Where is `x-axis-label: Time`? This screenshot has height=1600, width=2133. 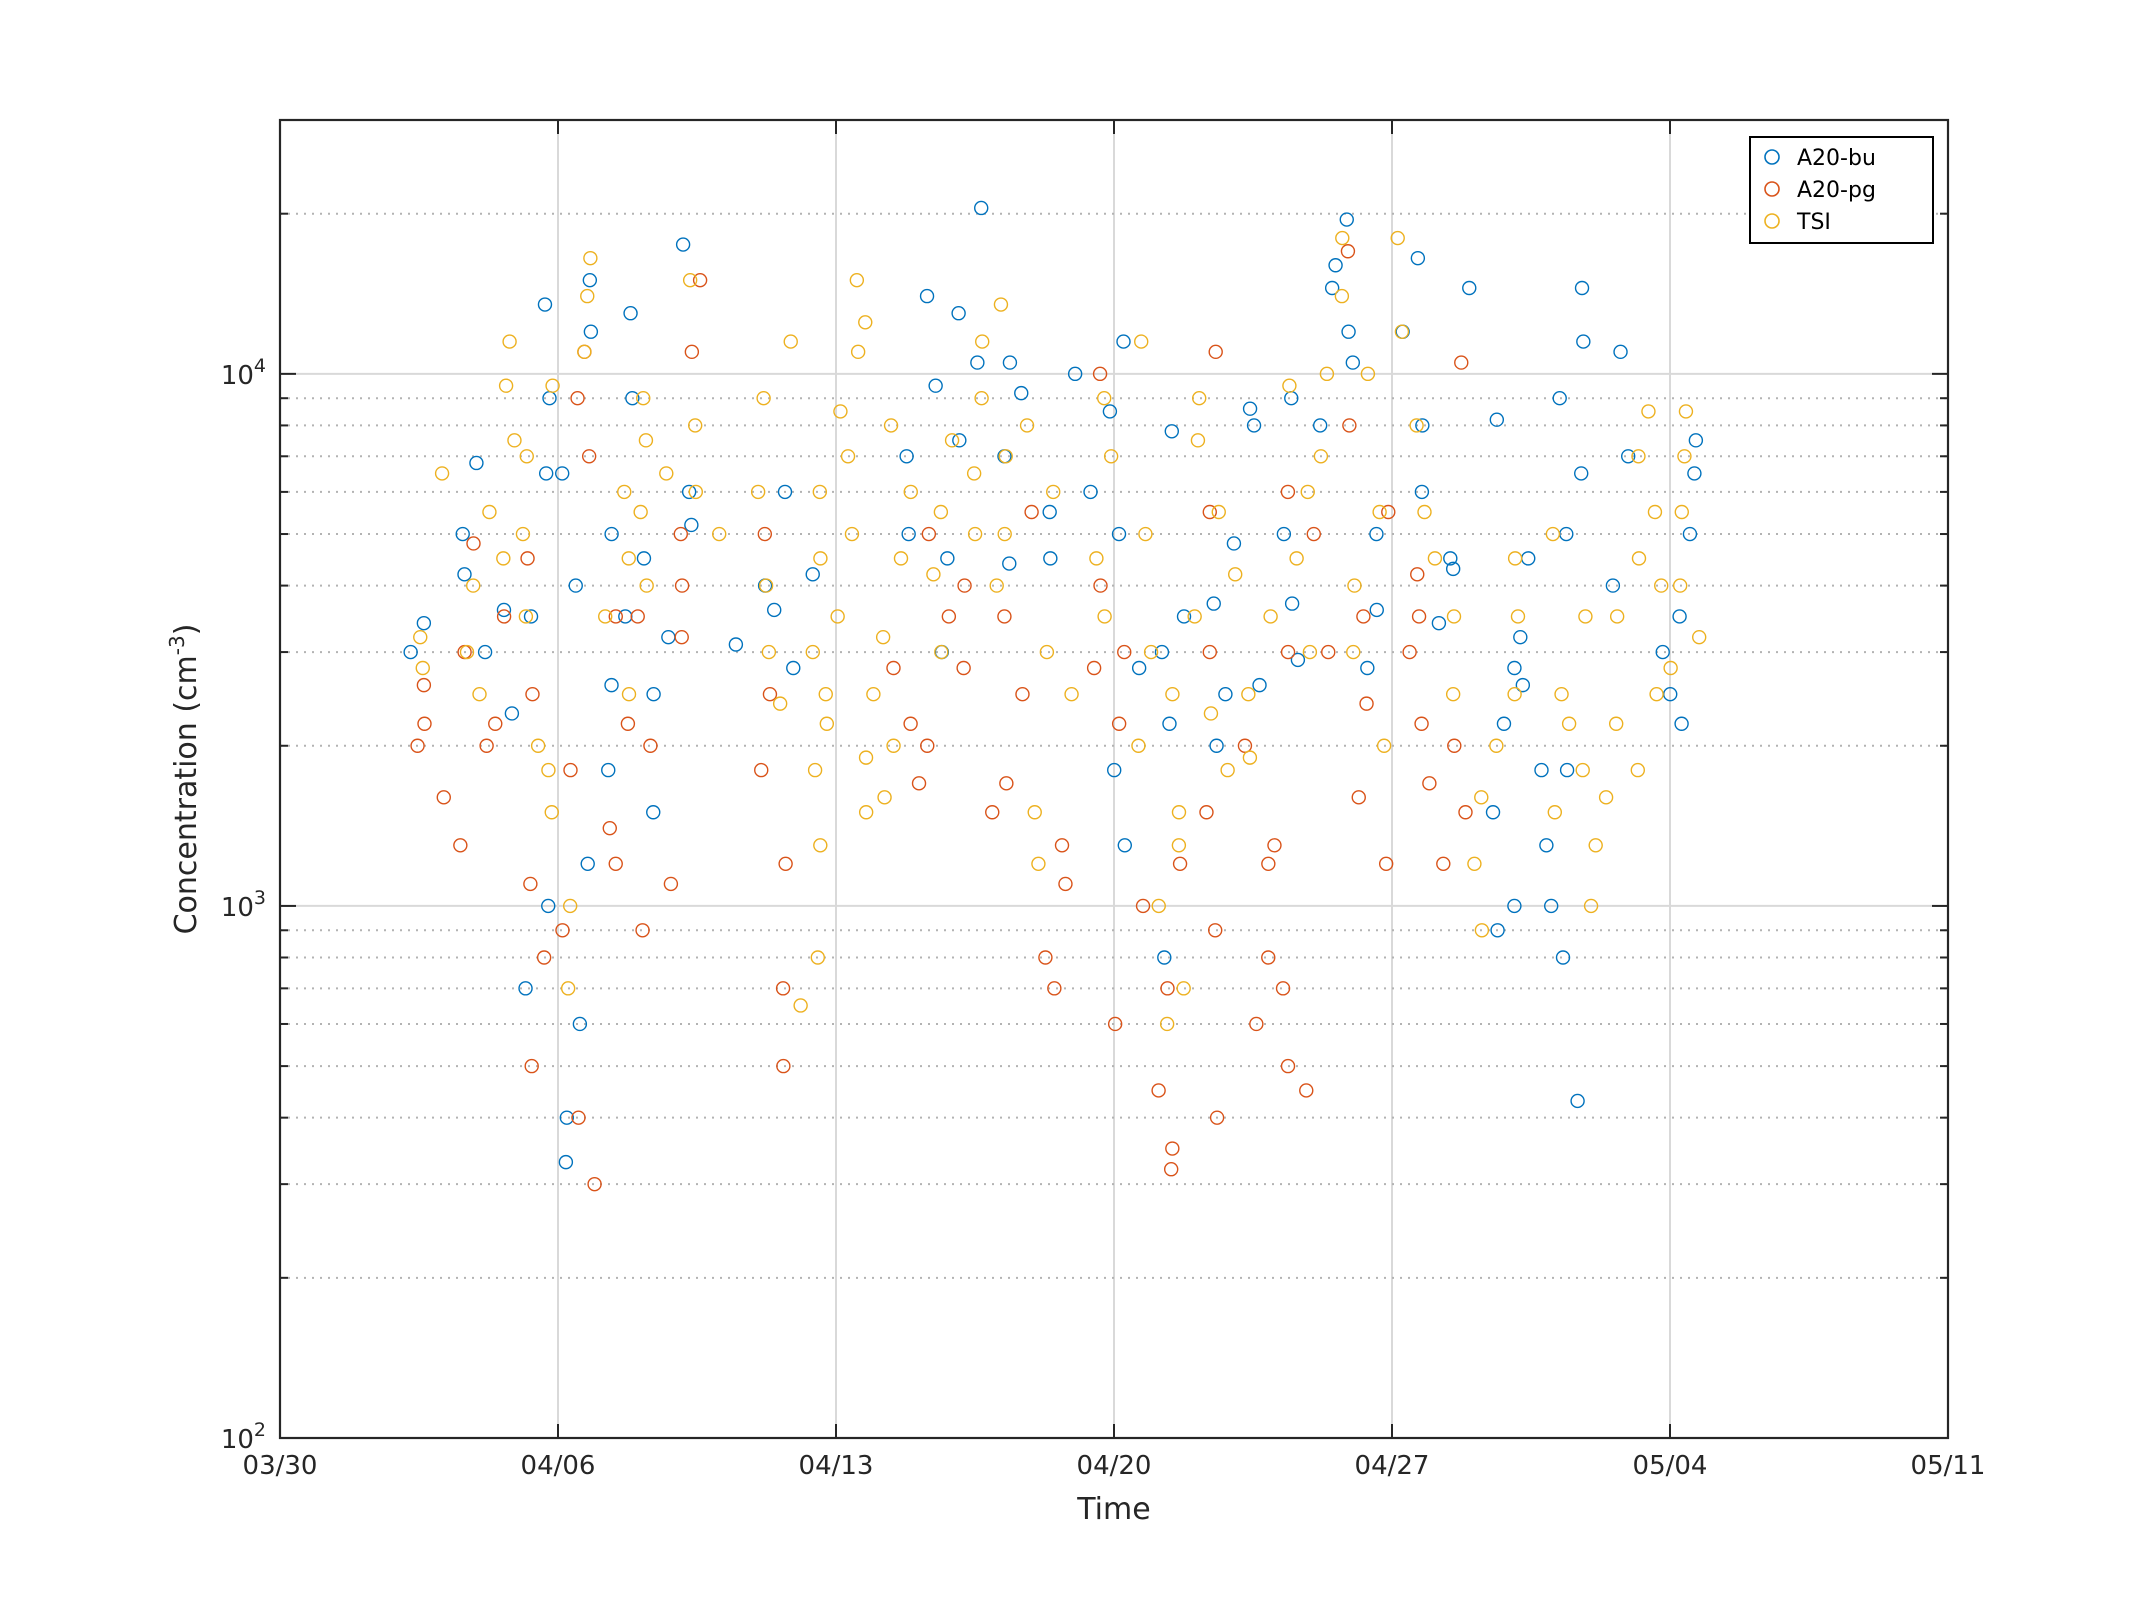 x-axis-label: Time is located at coordinates (1113, 1509).